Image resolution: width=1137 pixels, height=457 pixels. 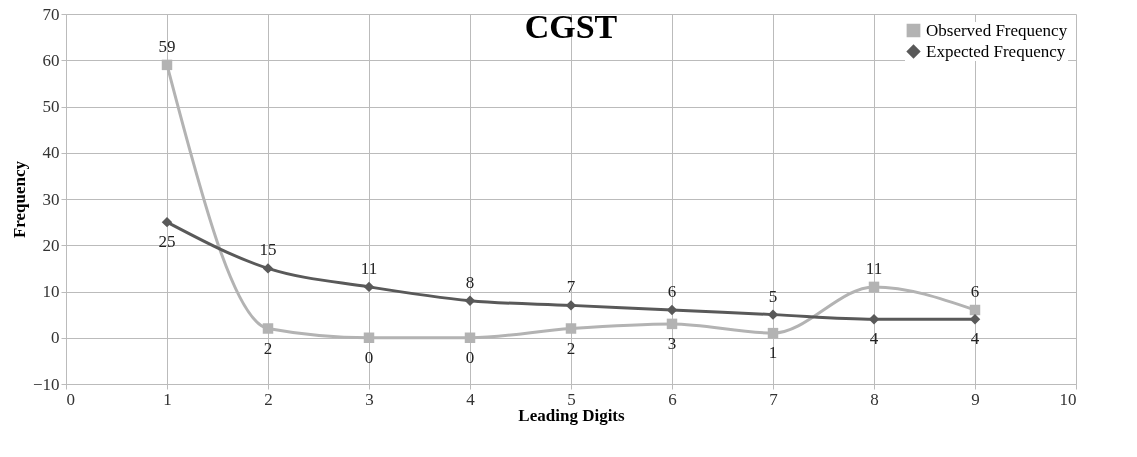 I want to click on y-axis-title: Frequency, so click(x=19, y=199).